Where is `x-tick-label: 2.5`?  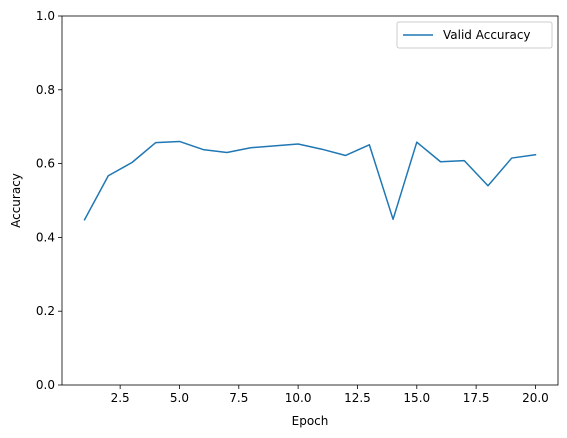 x-tick-label: 2.5 is located at coordinates (120, 398).